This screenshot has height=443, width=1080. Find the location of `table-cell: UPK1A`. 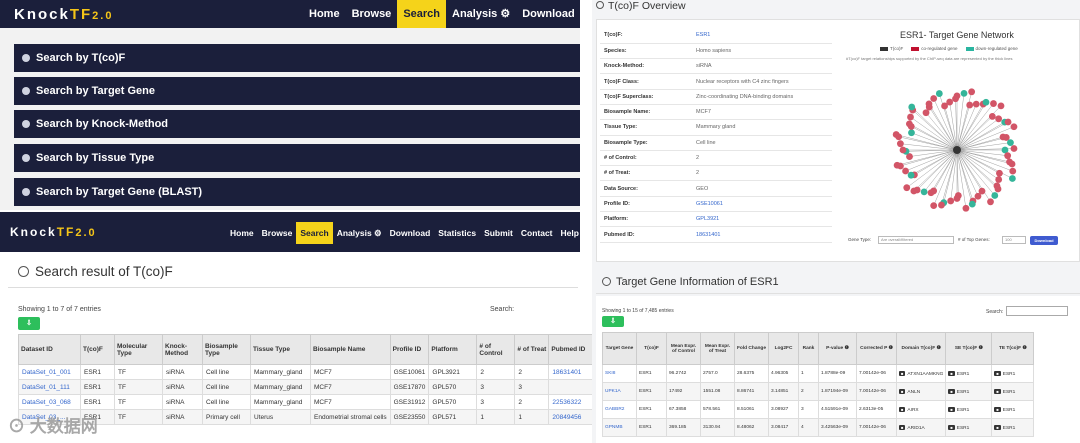

table-cell: UPK1A is located at coordinates (619, 391).